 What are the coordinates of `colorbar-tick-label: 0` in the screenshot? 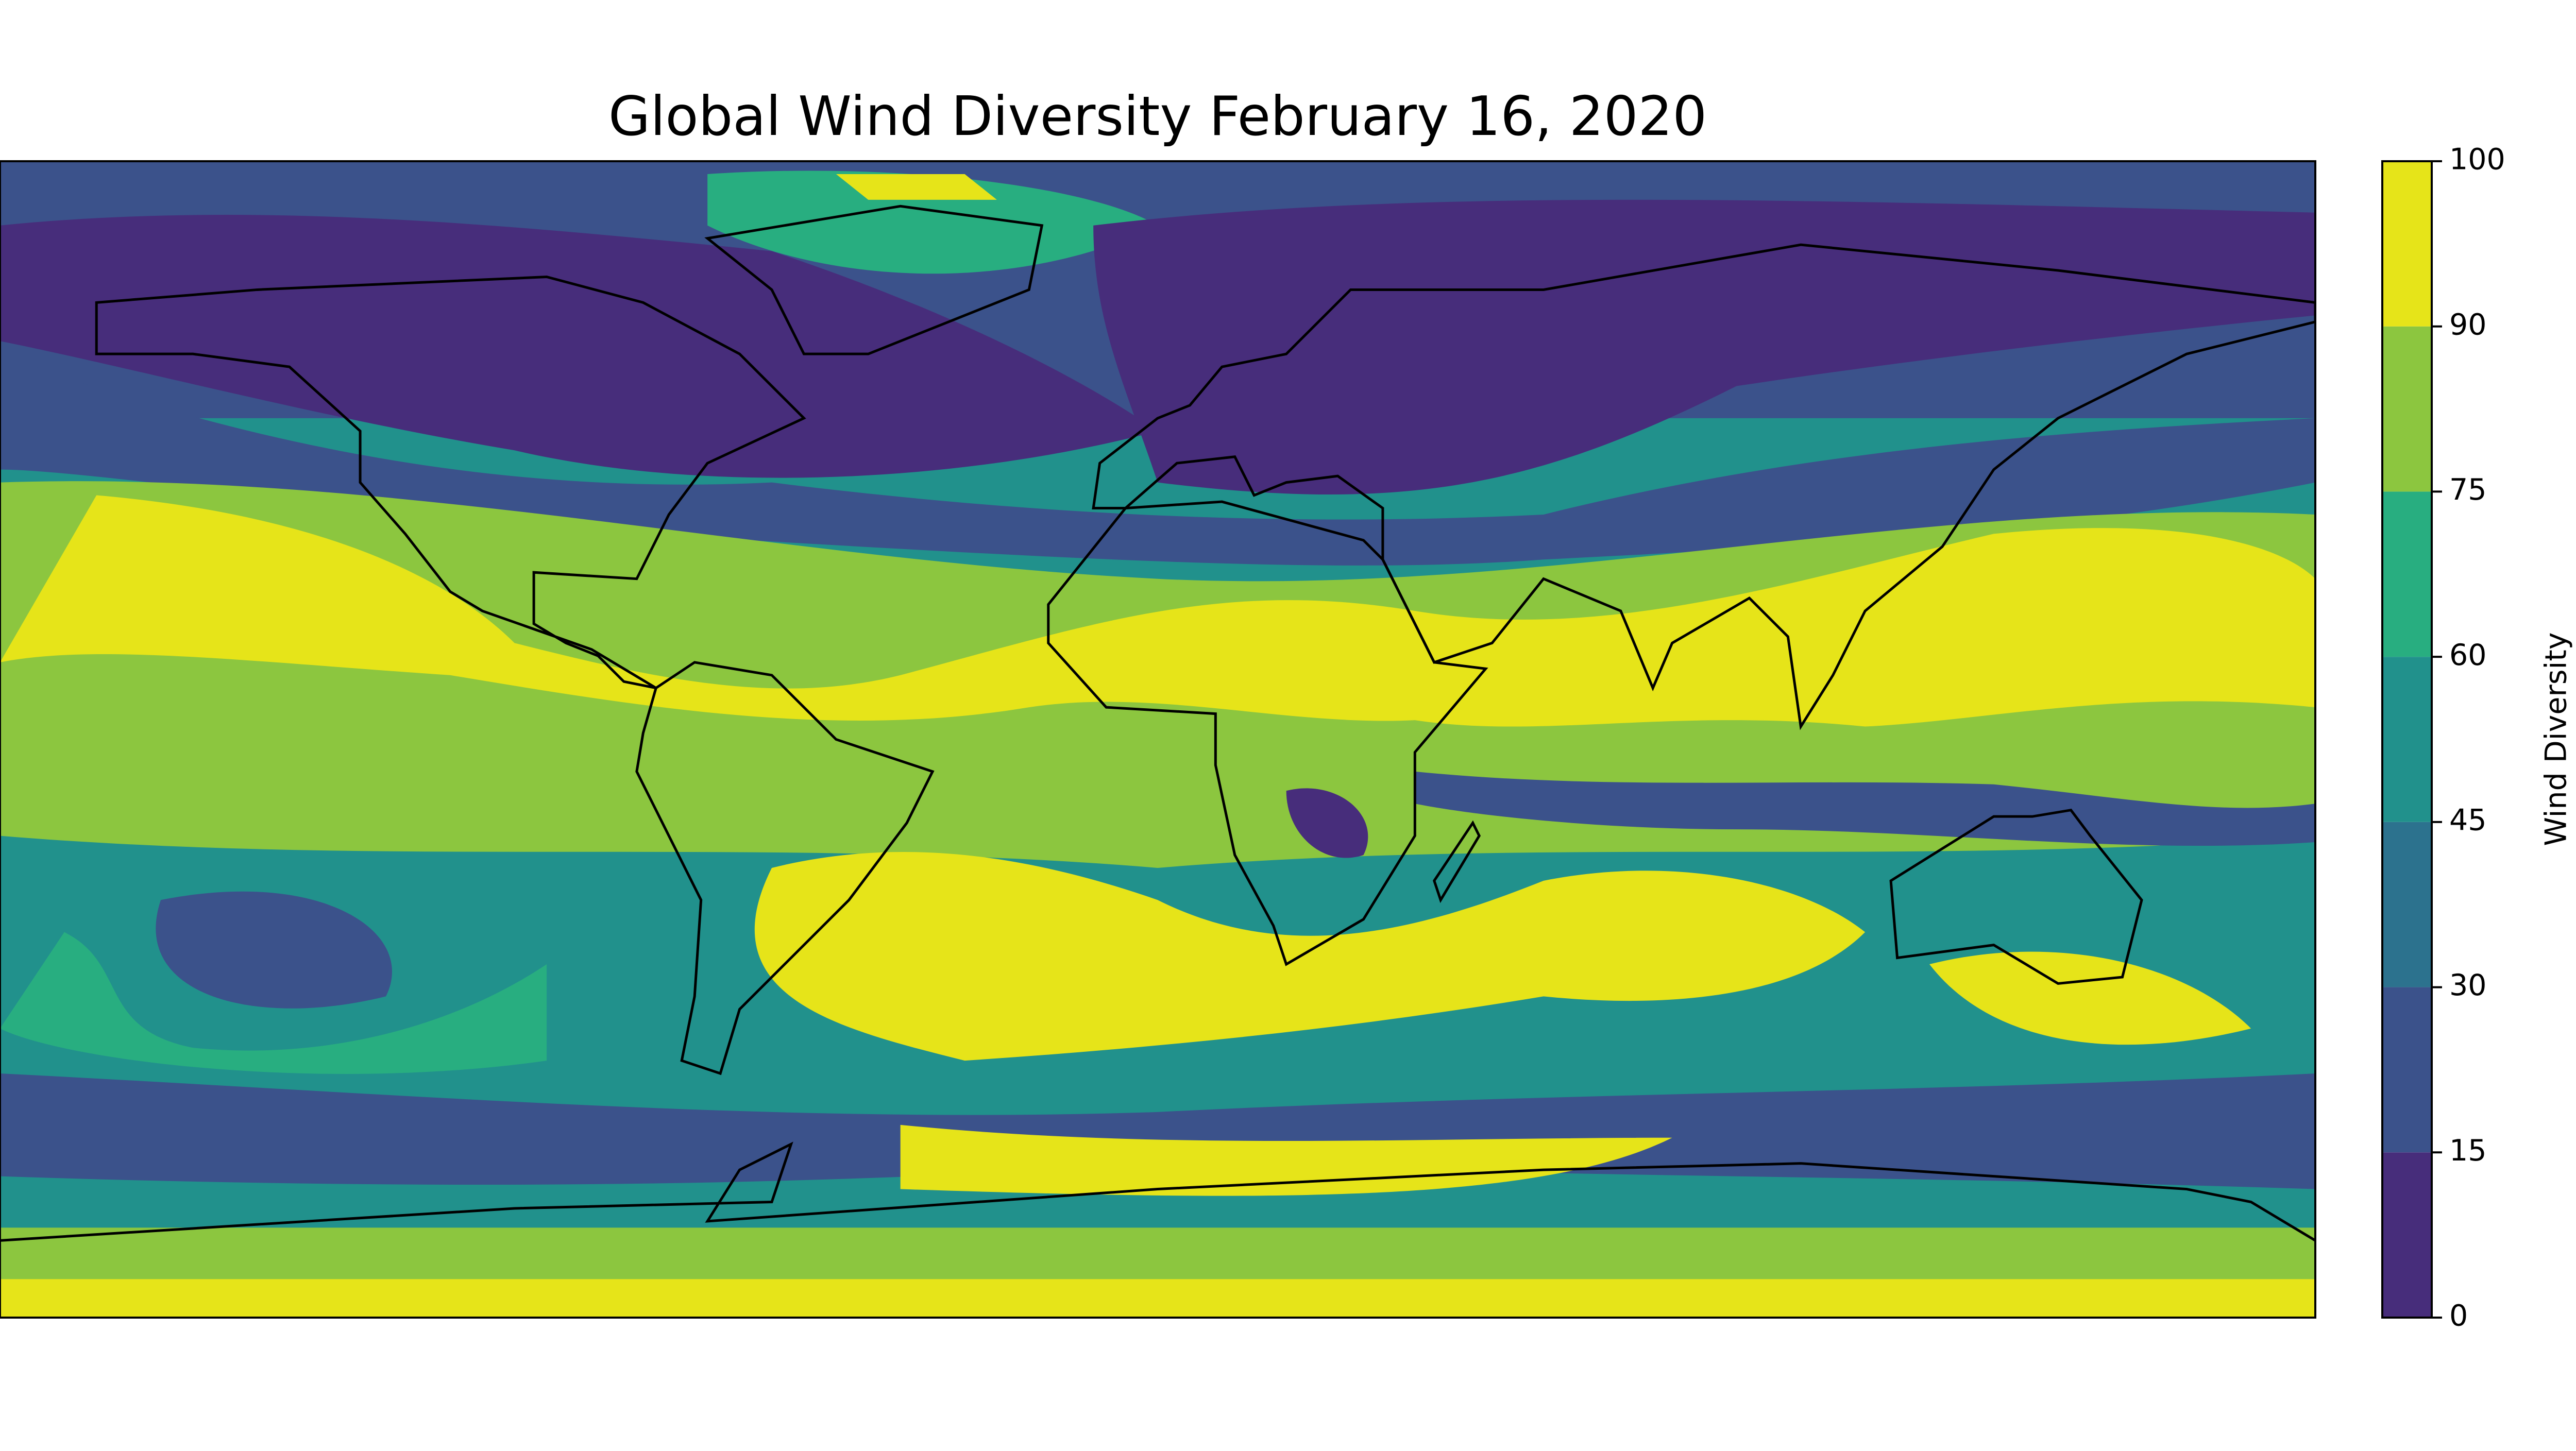 It's located at (2458, 1316).